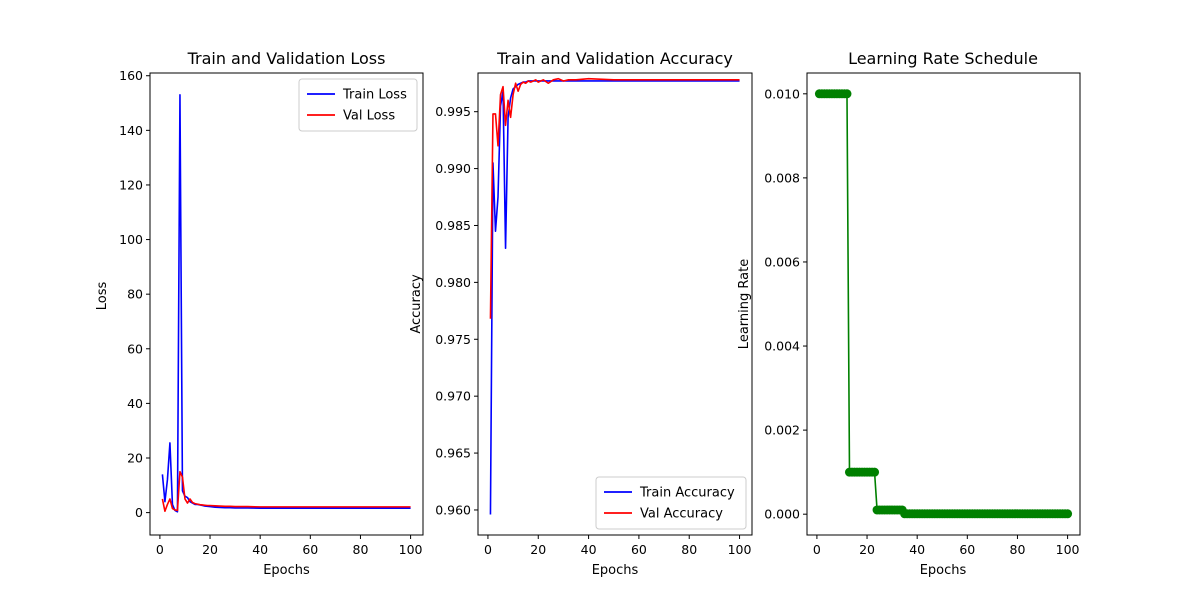  I want to click on accuracy-y-tick-label: 0.965, so click(453, 453).